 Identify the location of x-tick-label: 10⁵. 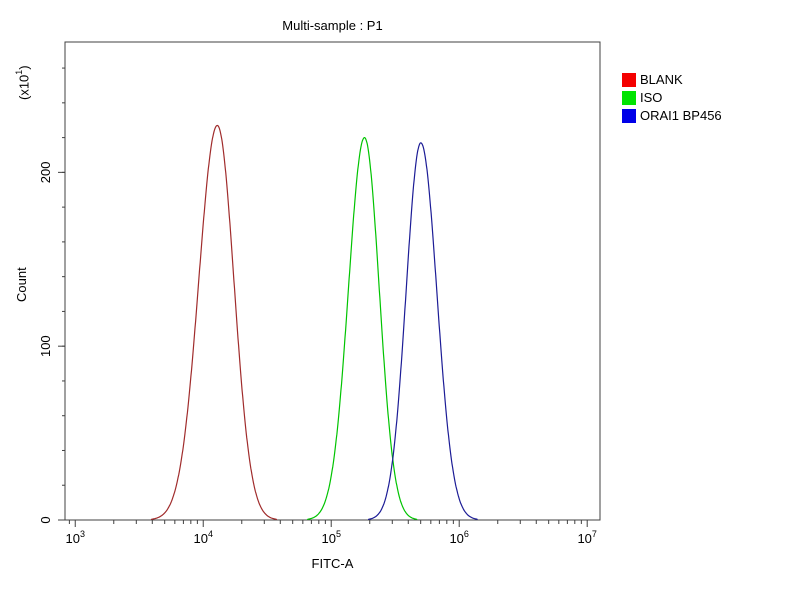
(330, 537).